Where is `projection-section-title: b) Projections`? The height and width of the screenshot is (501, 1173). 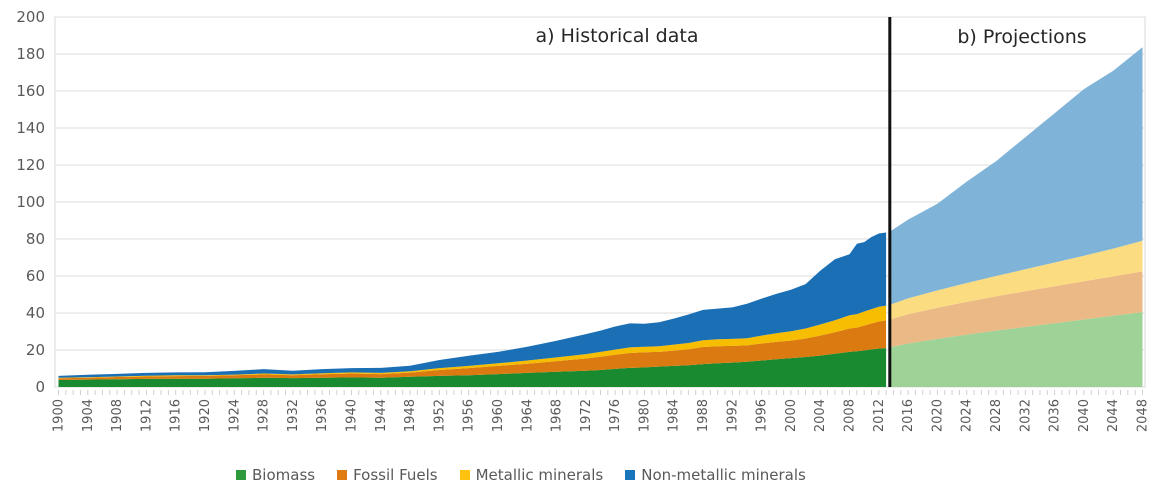
projection-section-title: b) Projections is located at coordinates (1021, 37).